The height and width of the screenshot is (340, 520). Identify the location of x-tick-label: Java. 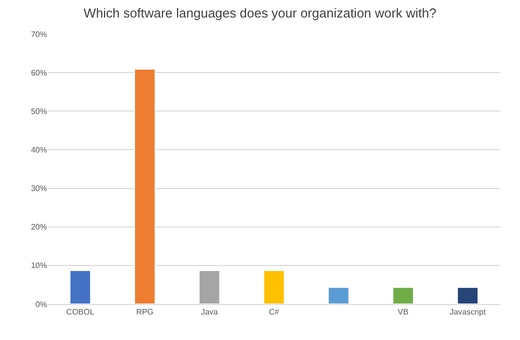
(209, 312).